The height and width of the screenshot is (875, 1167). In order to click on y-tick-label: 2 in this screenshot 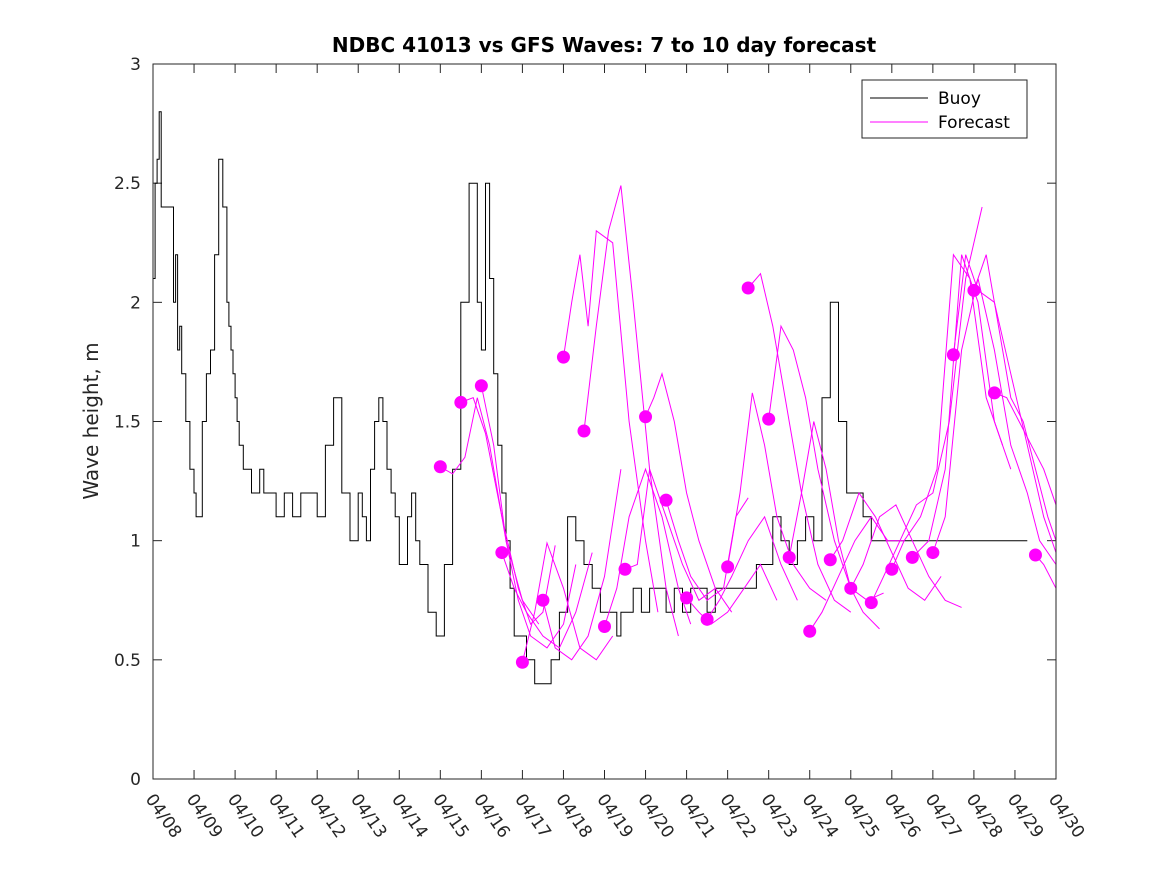, I will do `click(135, 303)`.